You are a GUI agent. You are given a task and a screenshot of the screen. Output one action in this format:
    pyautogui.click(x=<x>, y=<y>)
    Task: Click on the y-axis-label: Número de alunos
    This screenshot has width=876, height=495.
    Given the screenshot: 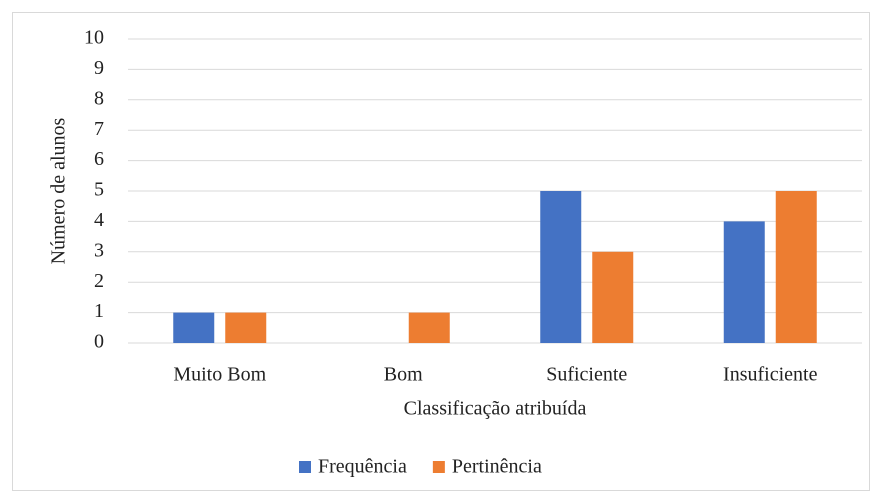 What is the action you would take?
    pyautogui.click(x=59, y=190)
    